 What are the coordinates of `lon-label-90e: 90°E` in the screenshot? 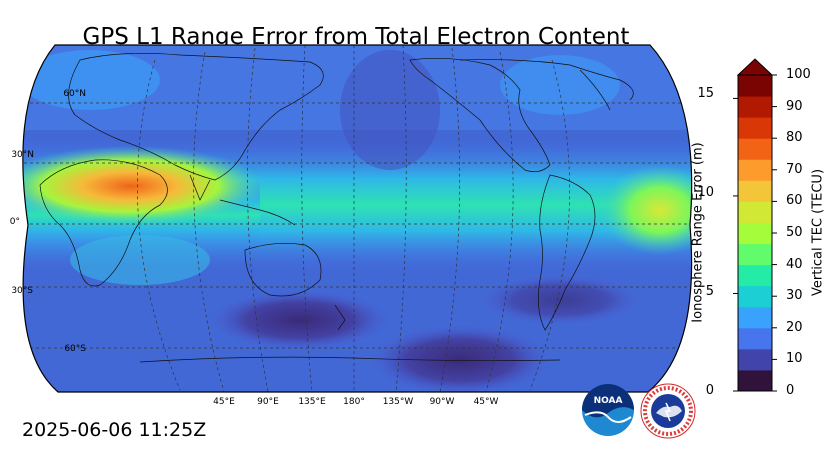 It's located at (268, 402).